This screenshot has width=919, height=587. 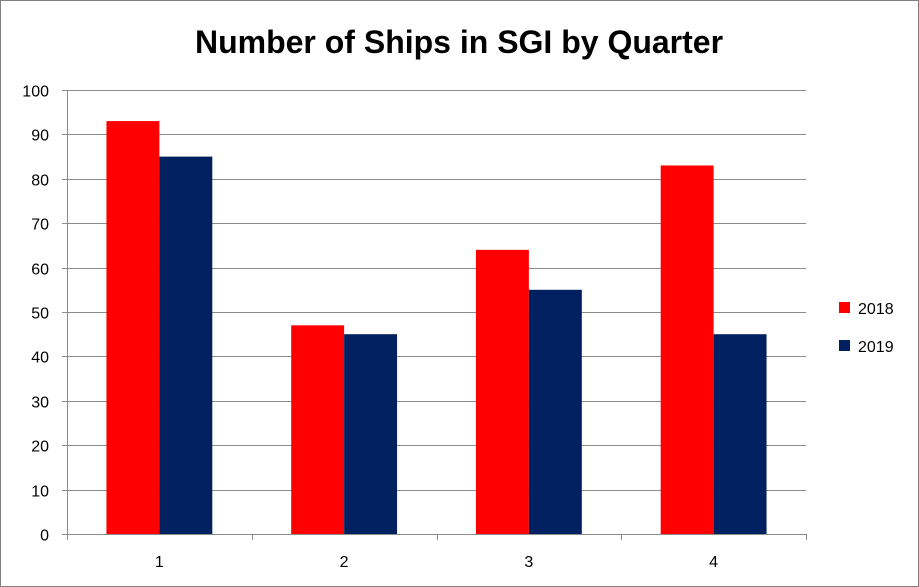 I want to click on y-tick-label: 20, so click(x=40, y=447).